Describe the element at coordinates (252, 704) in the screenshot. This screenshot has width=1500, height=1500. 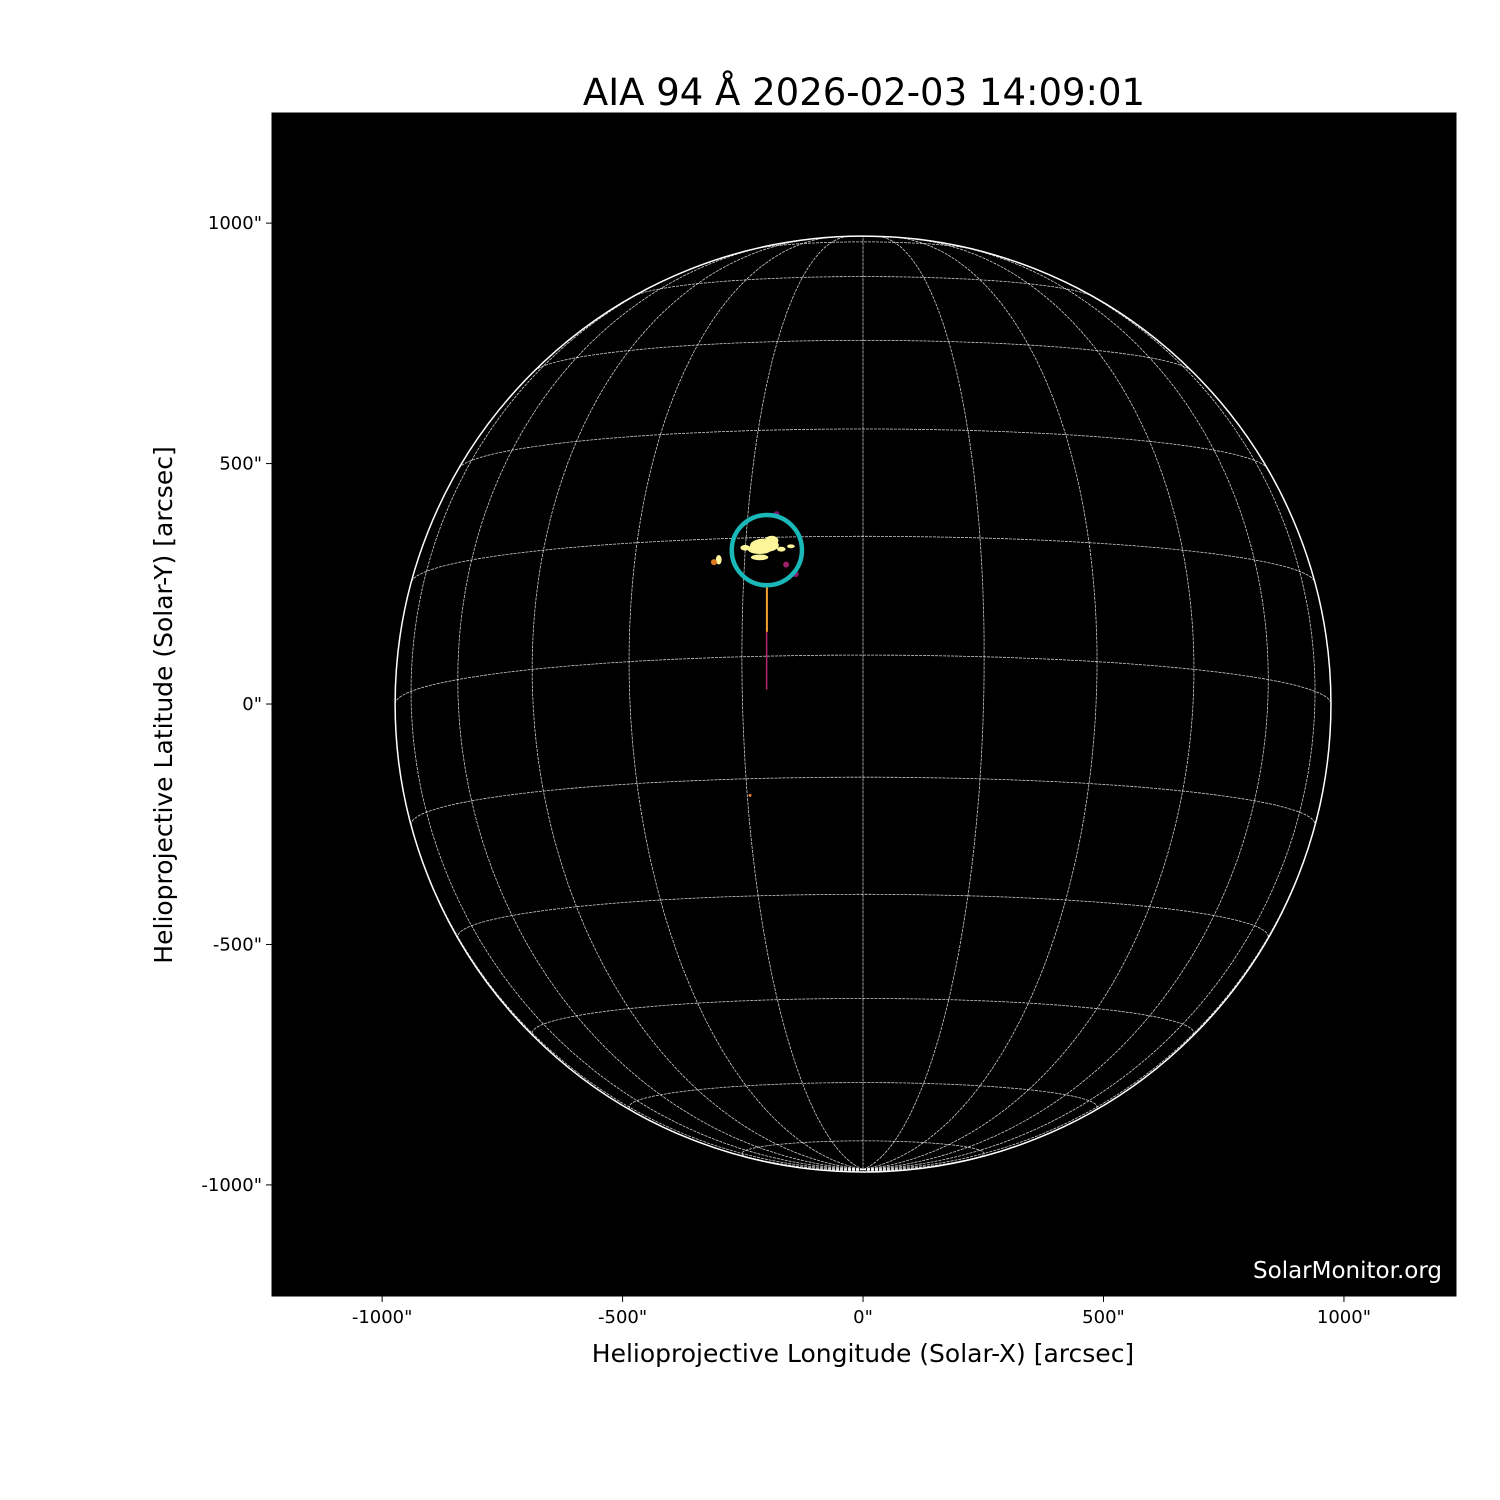
I see `y-tick-label: 0"` at that location.